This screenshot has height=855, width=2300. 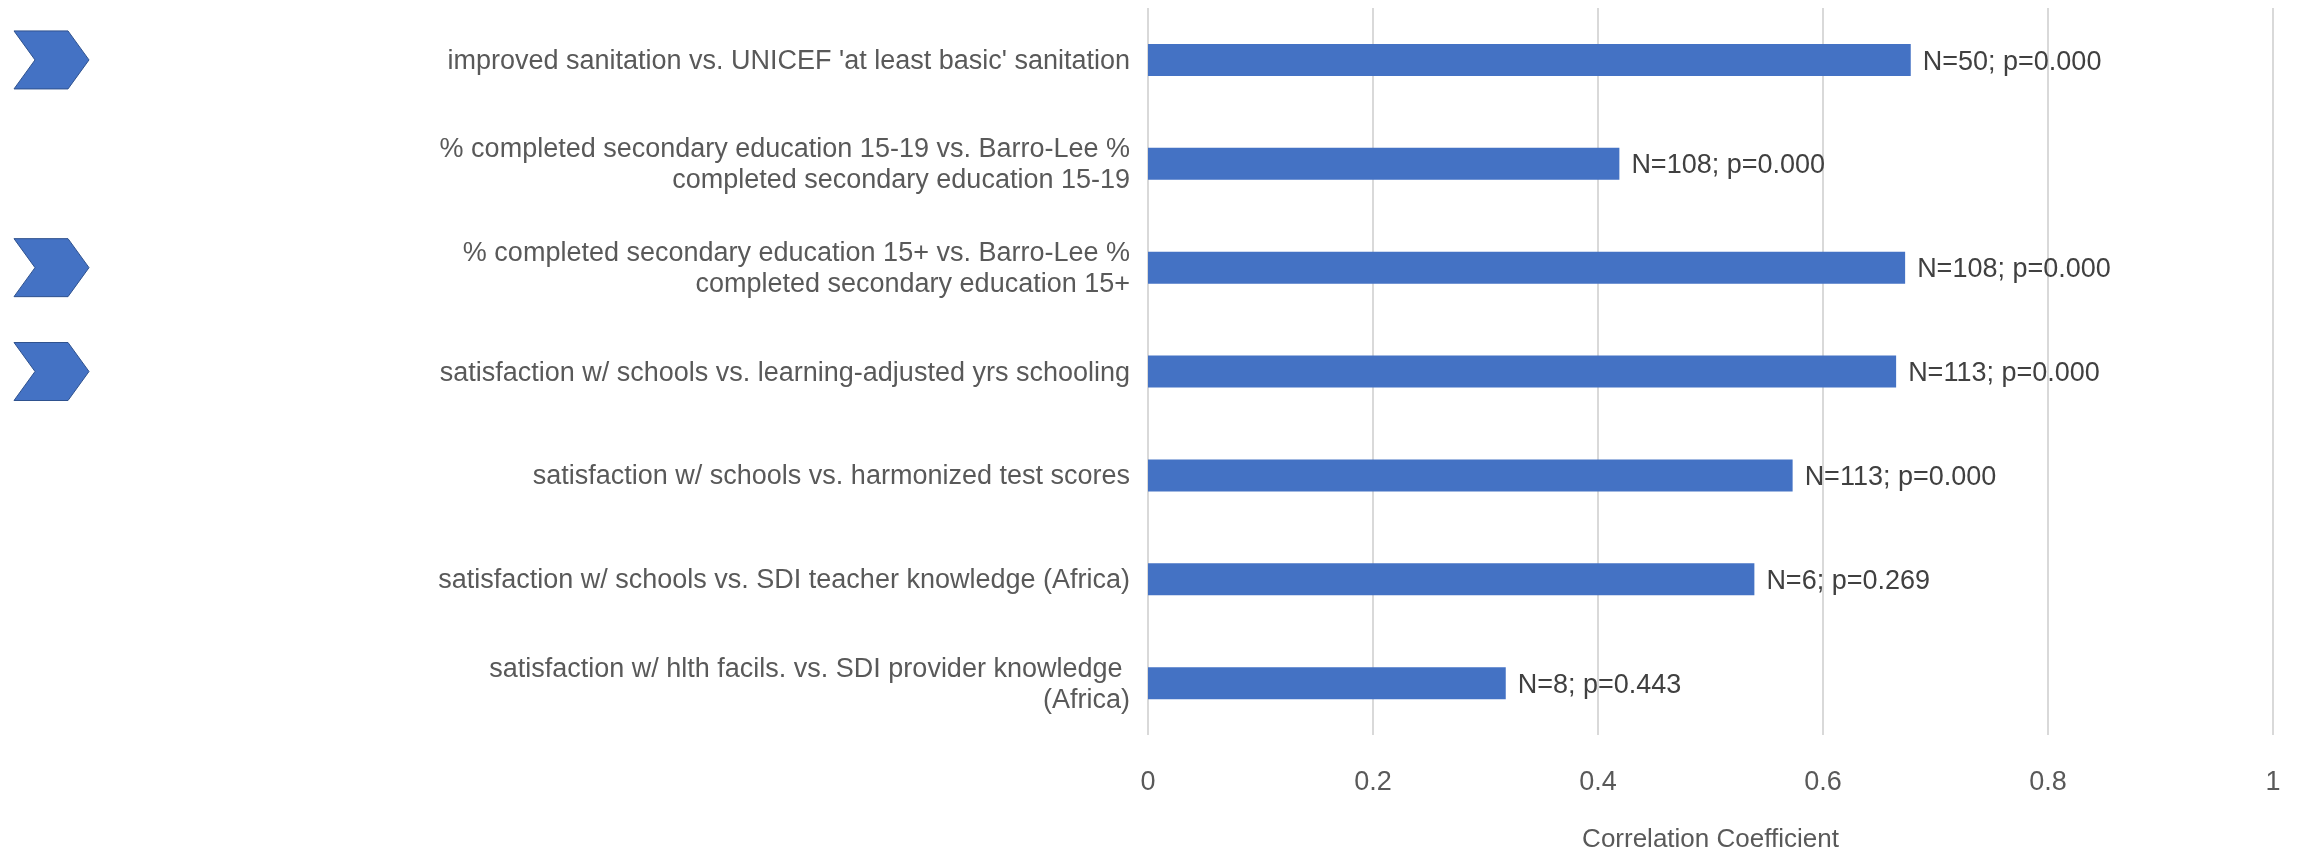 What do you see at coordinates (796, 268) in the screenshot?
I see `y-tick-label: % completed secondary education 15+ vs. Barro-Lee % completed secondary education 15+` at bounding box center [796, 268].